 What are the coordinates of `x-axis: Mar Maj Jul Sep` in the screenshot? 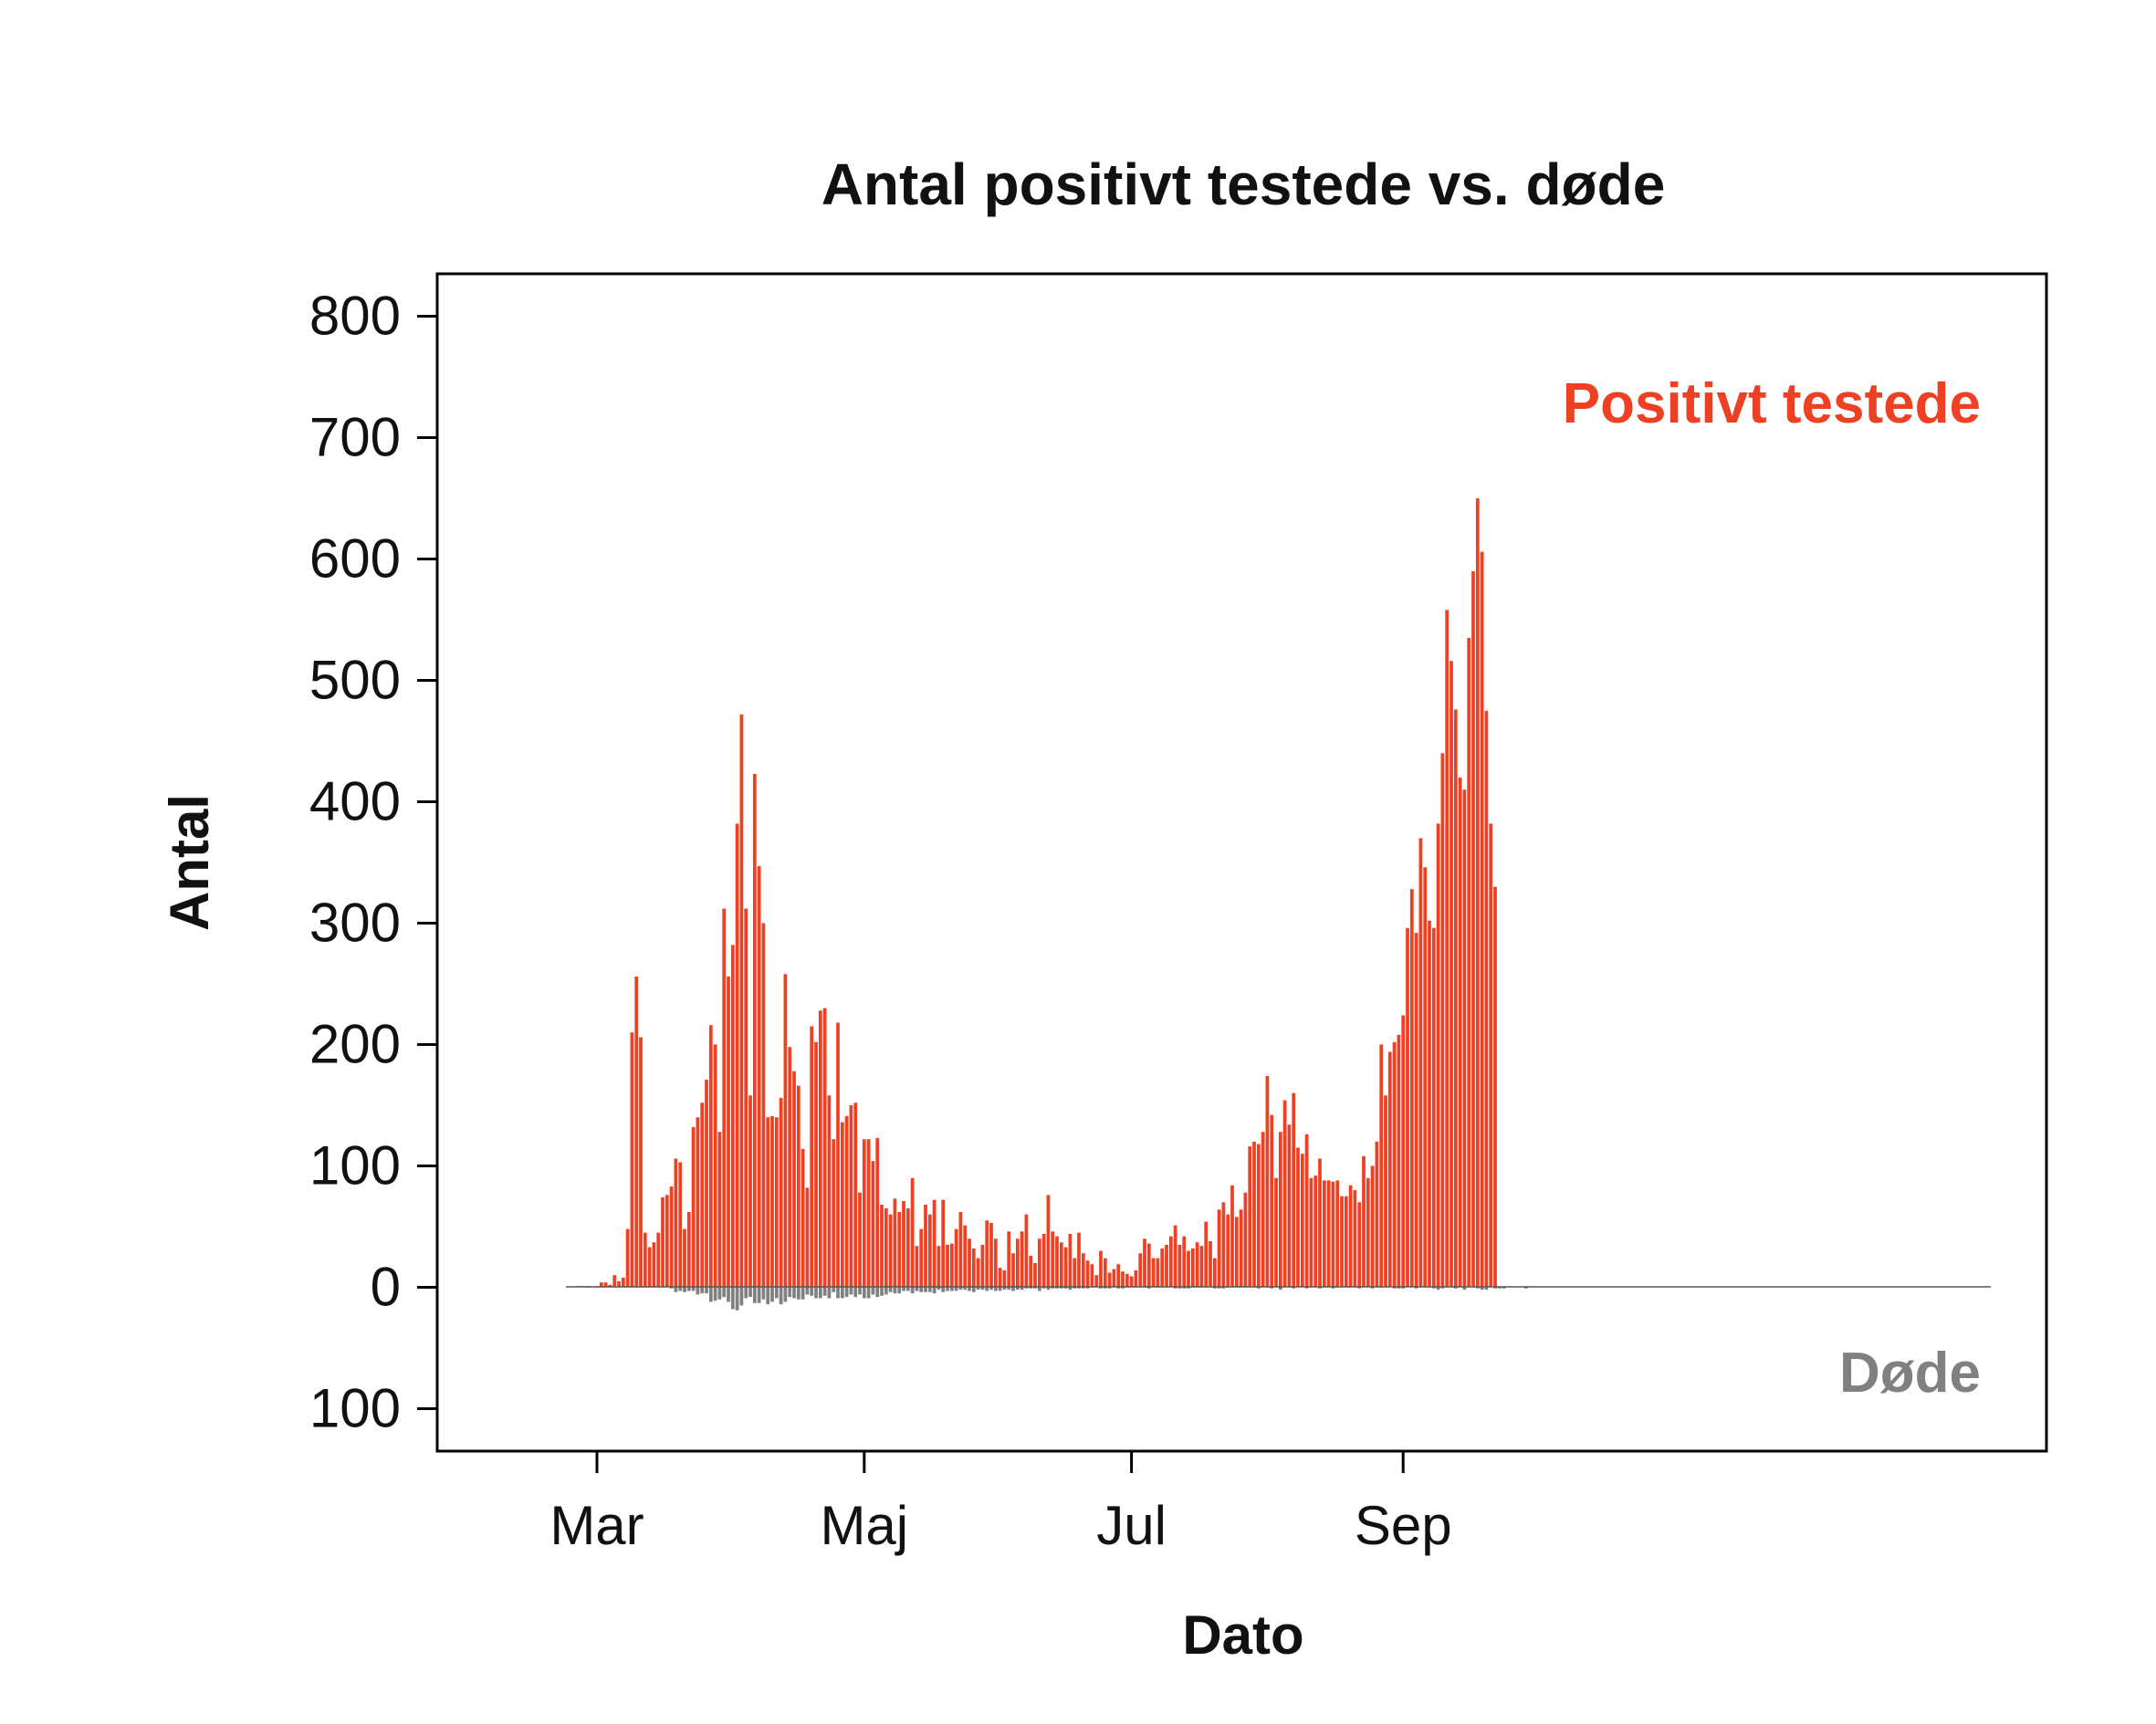 It's located at (1000, 1504).